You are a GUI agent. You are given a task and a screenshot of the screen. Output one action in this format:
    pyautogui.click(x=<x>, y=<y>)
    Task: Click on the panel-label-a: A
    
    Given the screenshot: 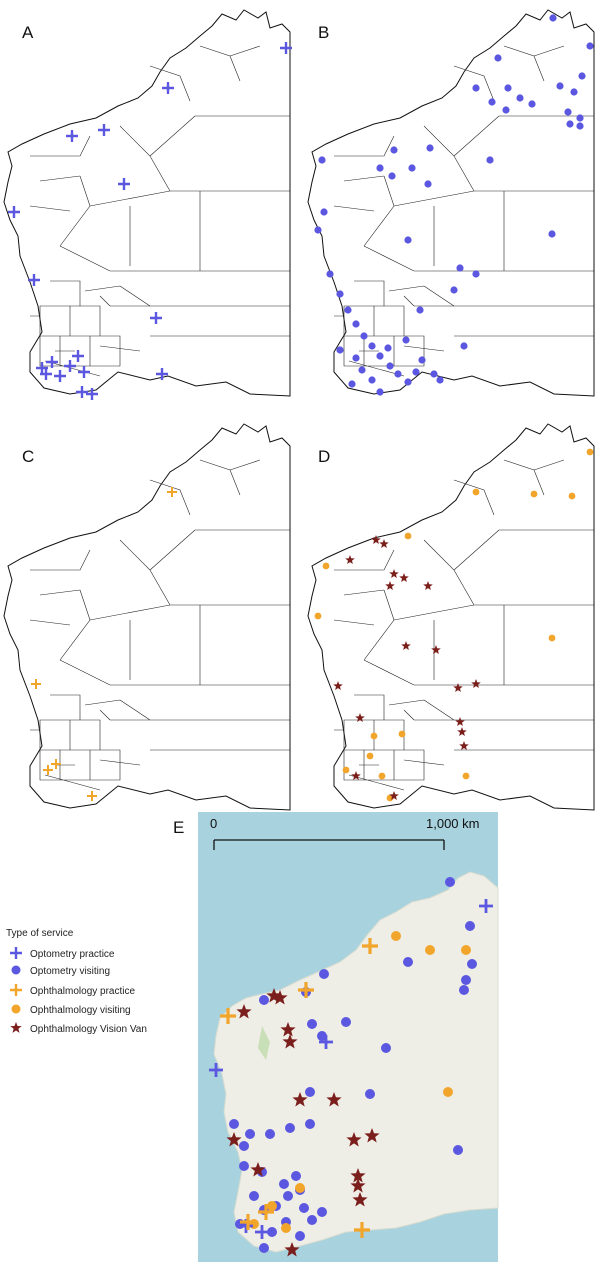 What is the action you would take?
    pyautogui.click(x=28, y=32)
    